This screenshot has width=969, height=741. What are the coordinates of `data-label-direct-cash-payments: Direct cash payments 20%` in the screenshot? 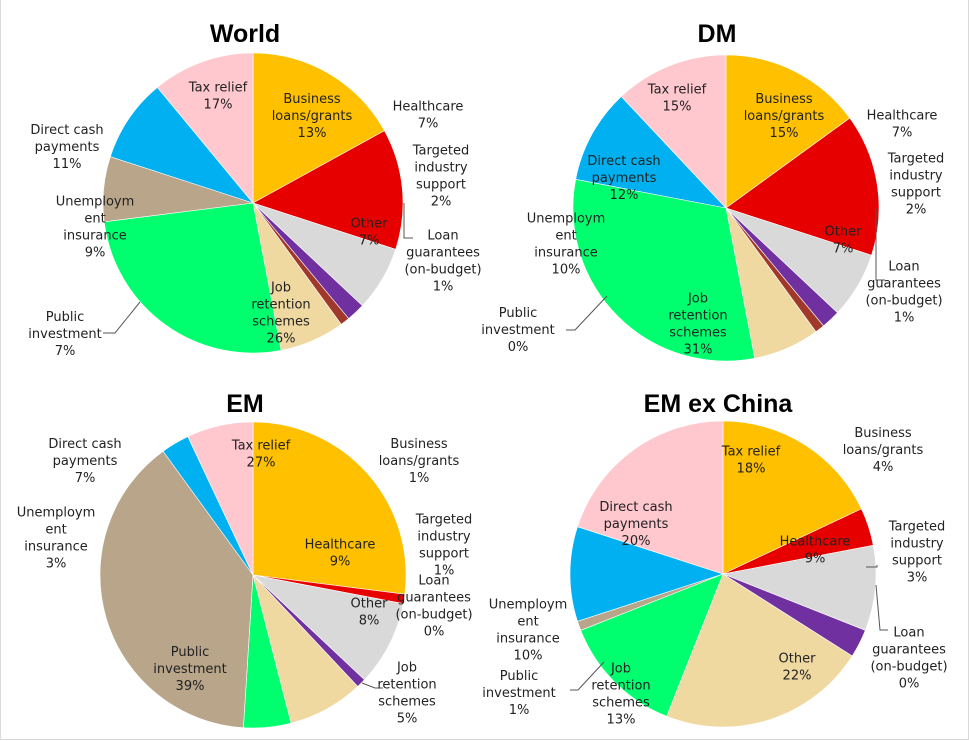 It's located at (635, 524).